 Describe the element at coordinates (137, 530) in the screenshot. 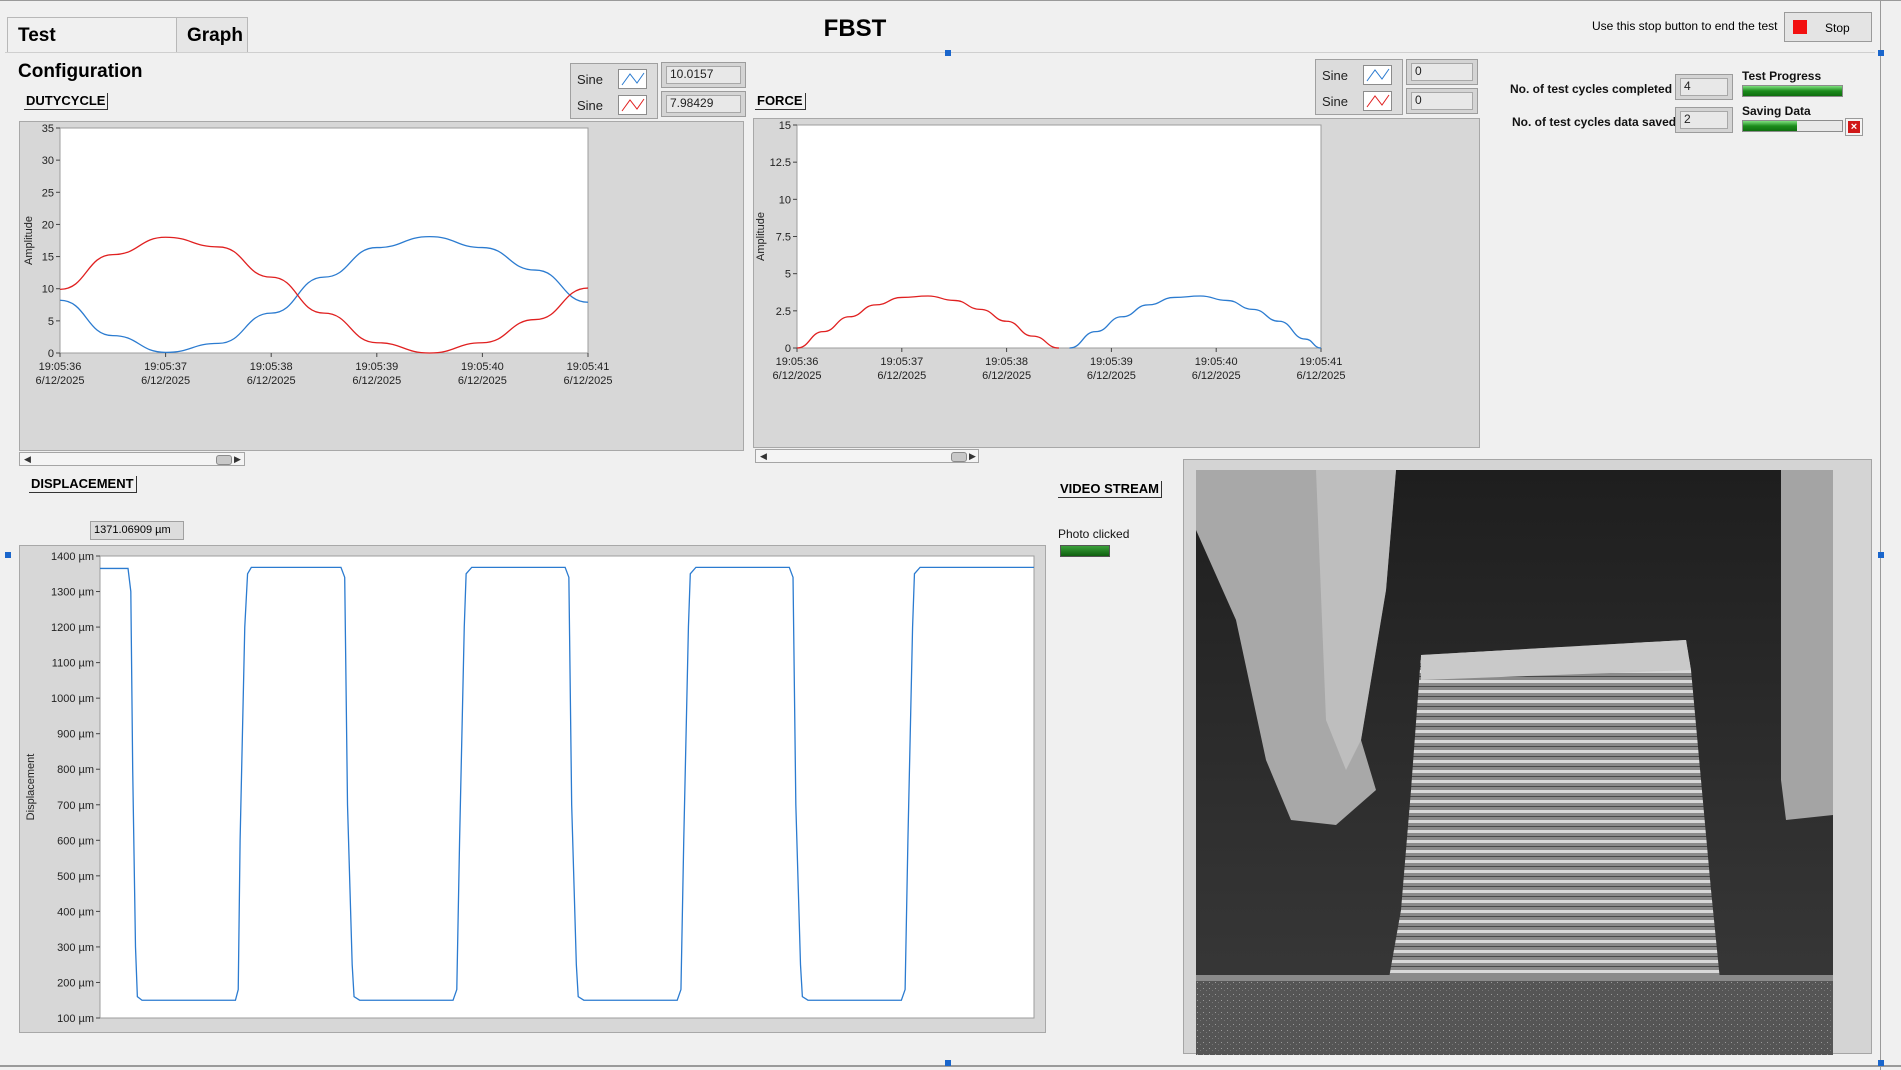

I see `displacement-cursor-value: 1371.06909 µm` at that location.